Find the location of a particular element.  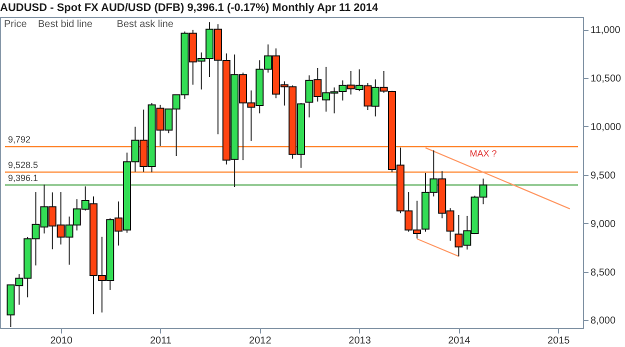

y-tick-label: 8,500 is located at coordinates (603, 272).